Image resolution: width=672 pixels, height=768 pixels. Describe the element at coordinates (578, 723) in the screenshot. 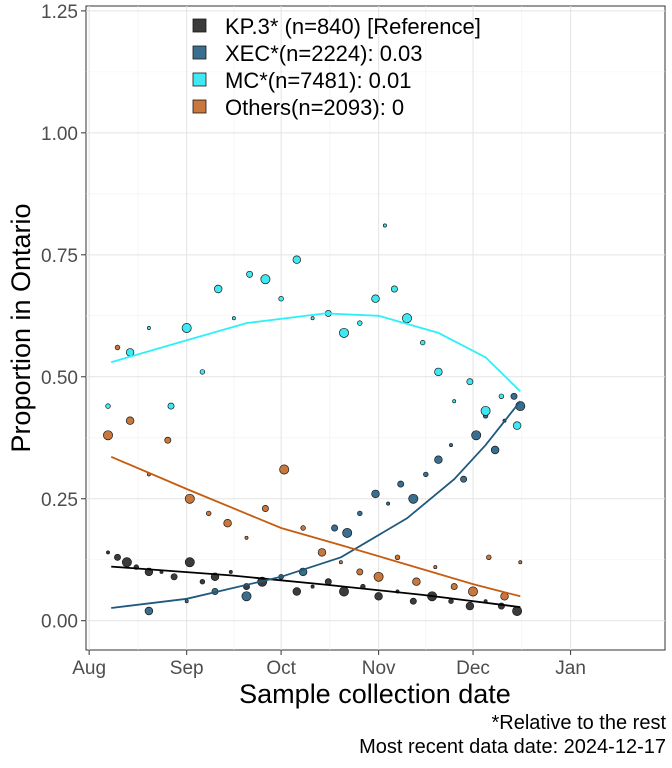

I see `footnote-relative: *Relative to the rest` at that location.